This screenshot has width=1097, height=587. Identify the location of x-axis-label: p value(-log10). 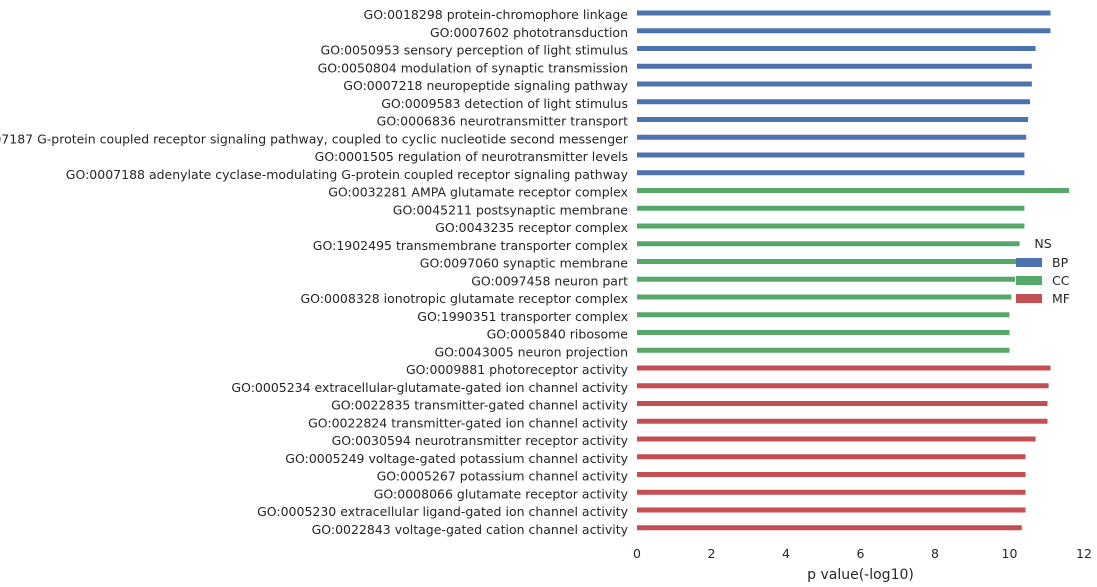
(860, 575).